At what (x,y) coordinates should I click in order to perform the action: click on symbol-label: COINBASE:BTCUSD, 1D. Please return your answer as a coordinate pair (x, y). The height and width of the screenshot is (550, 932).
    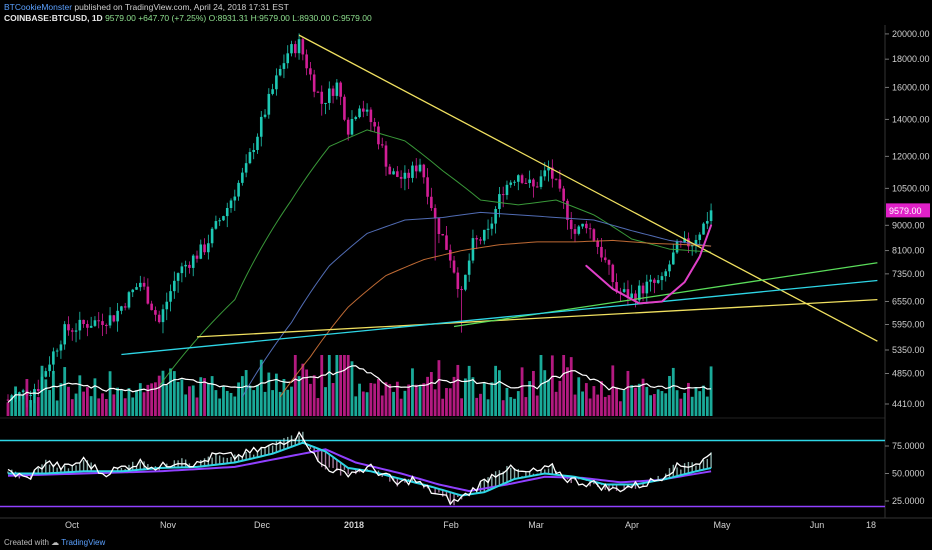
    Looking at the image, I should click on (53, 18).